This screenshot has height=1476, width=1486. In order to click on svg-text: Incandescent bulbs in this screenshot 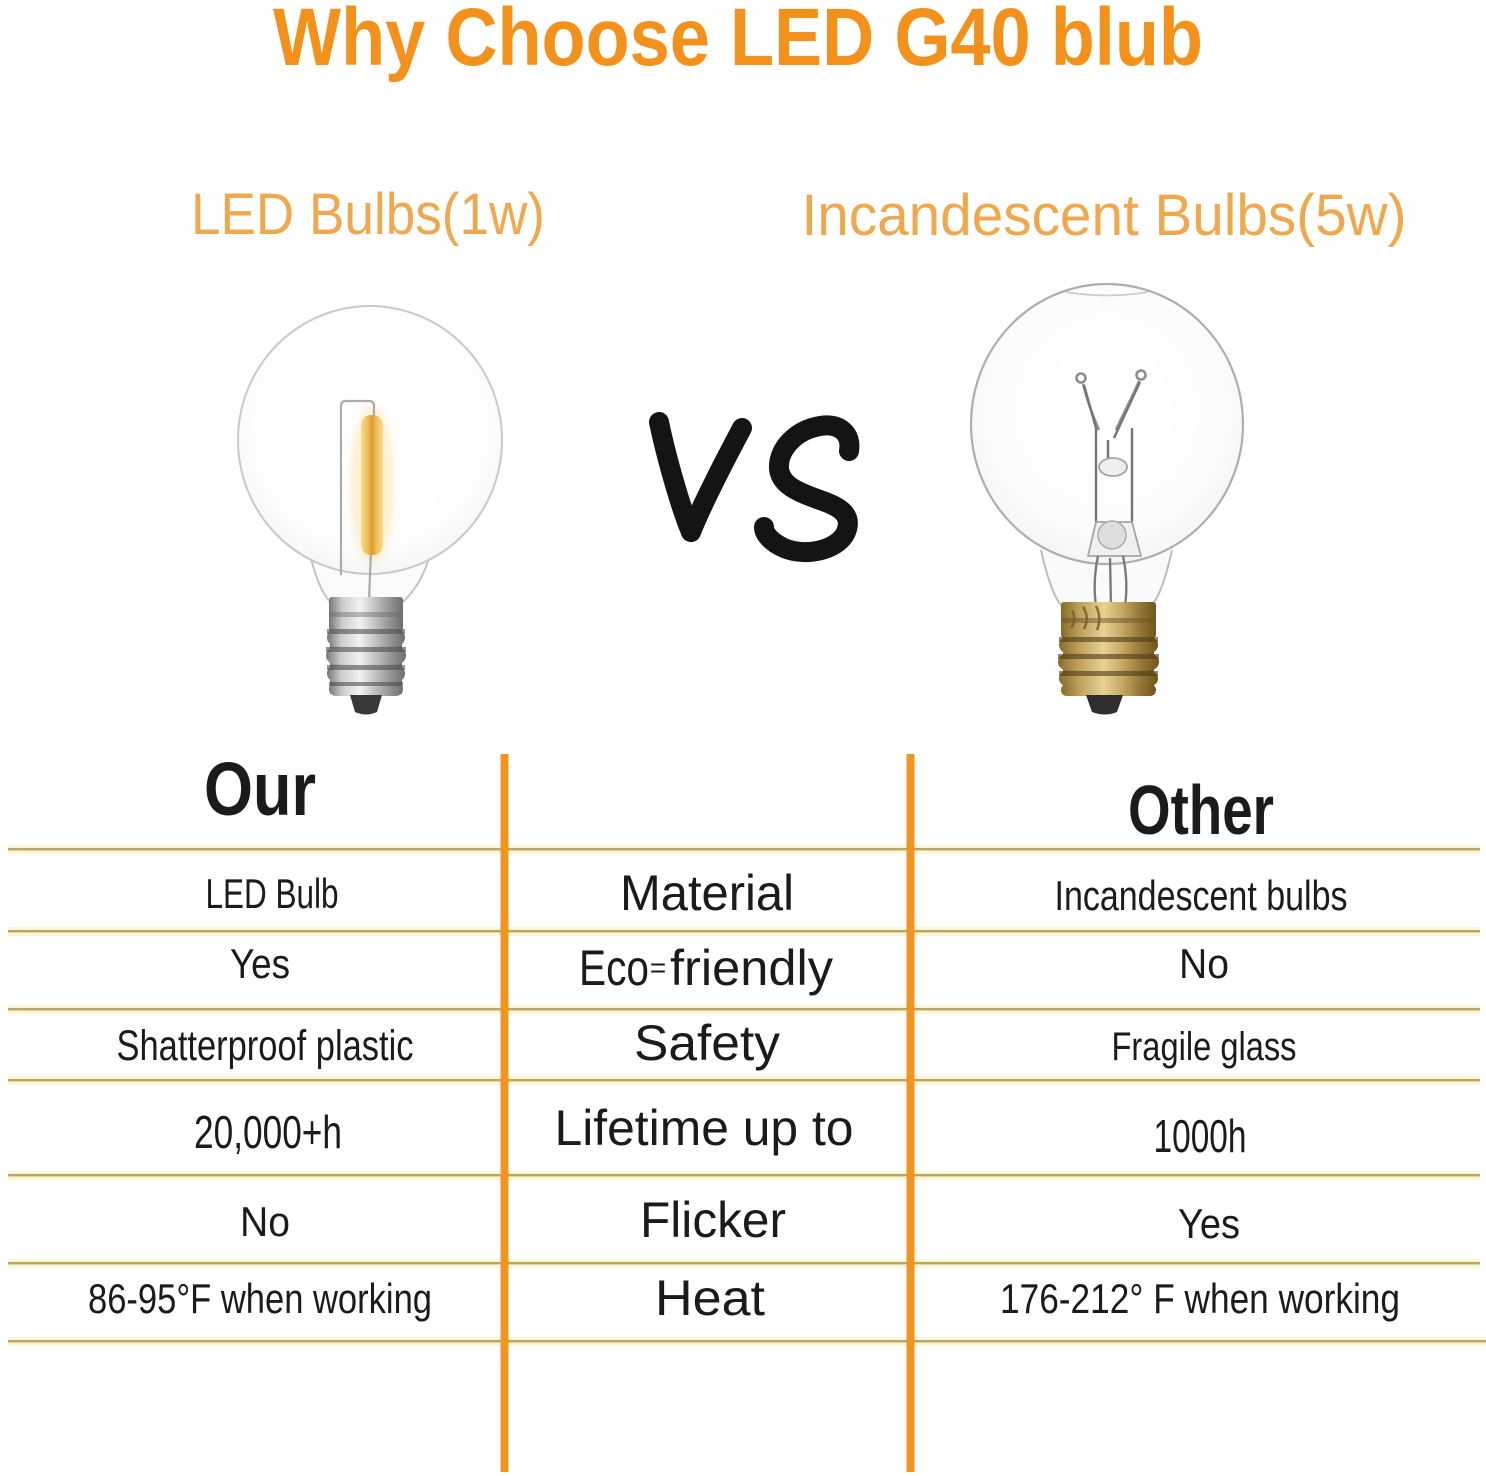, I will do `click(1201, 895)`.